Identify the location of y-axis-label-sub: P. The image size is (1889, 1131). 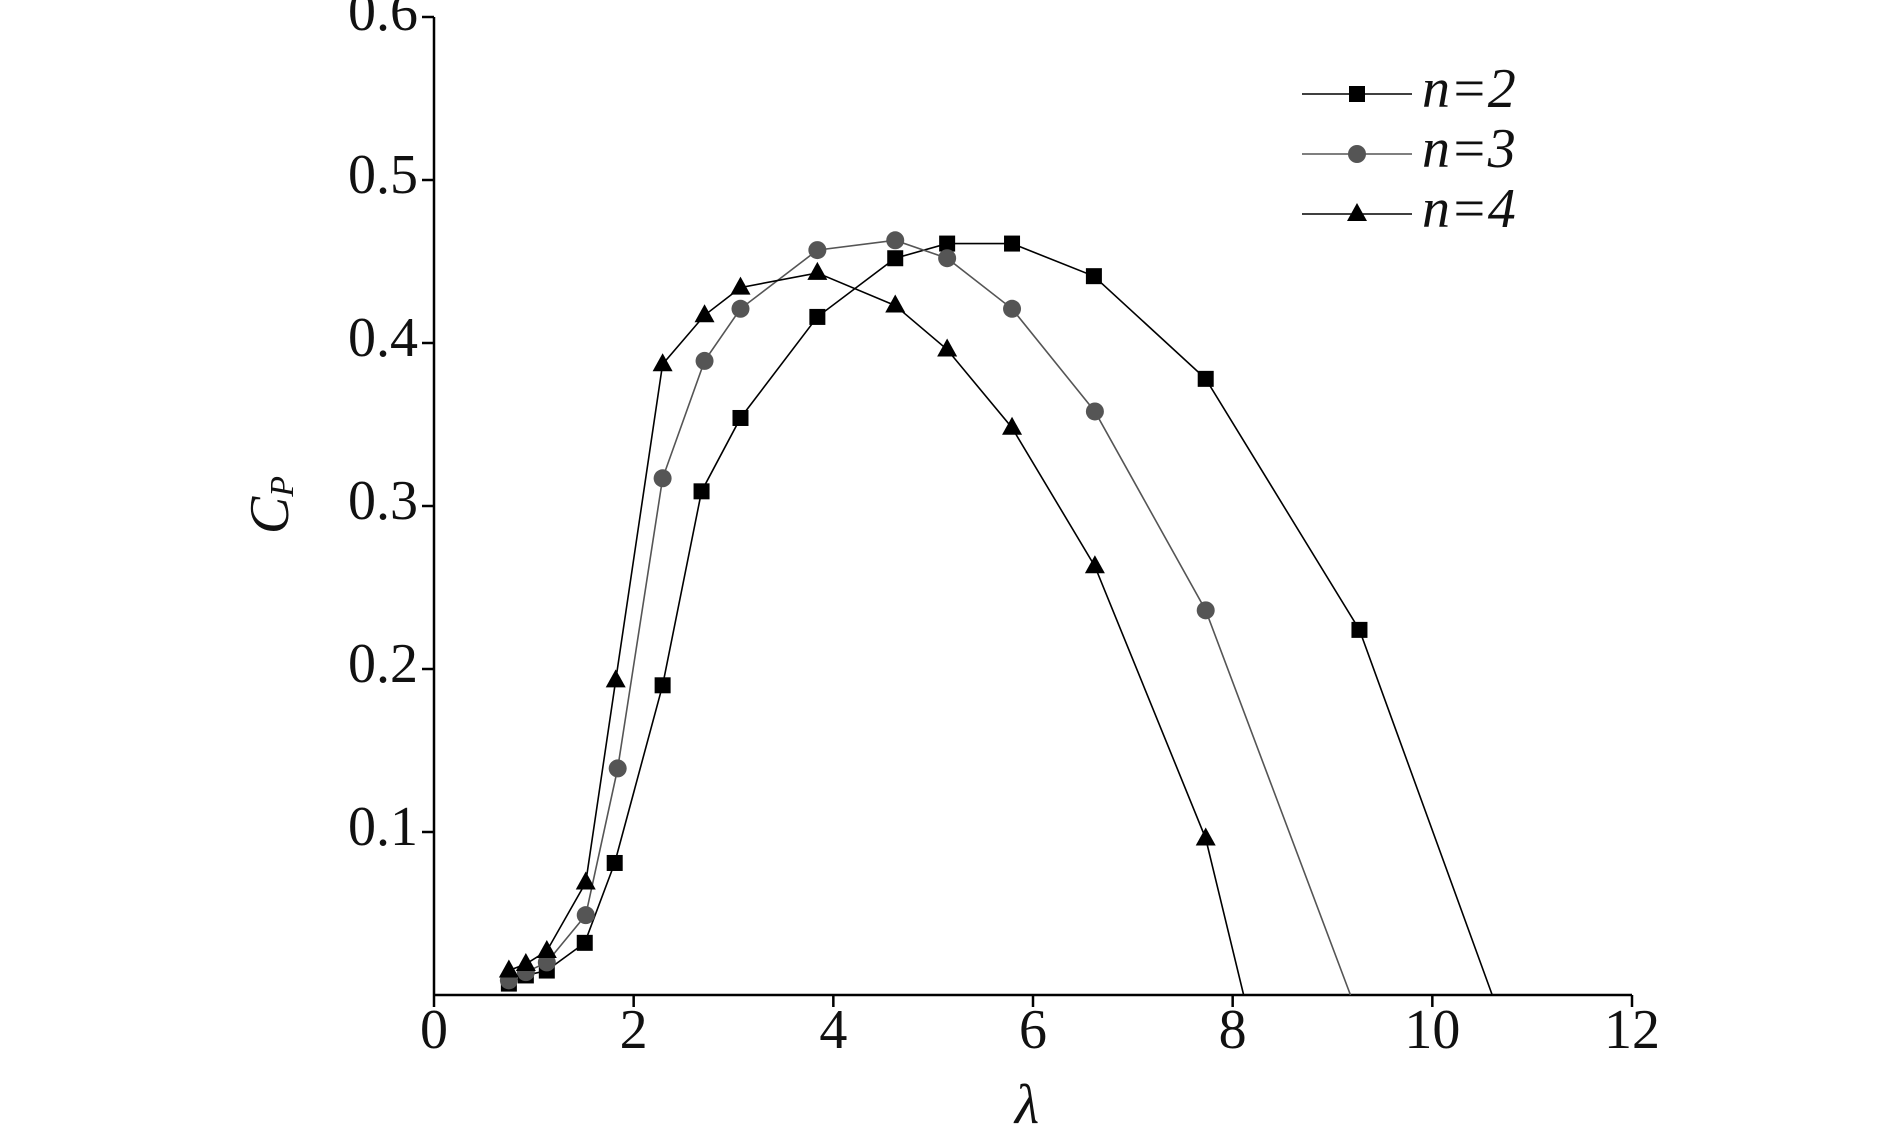
(282, 487).